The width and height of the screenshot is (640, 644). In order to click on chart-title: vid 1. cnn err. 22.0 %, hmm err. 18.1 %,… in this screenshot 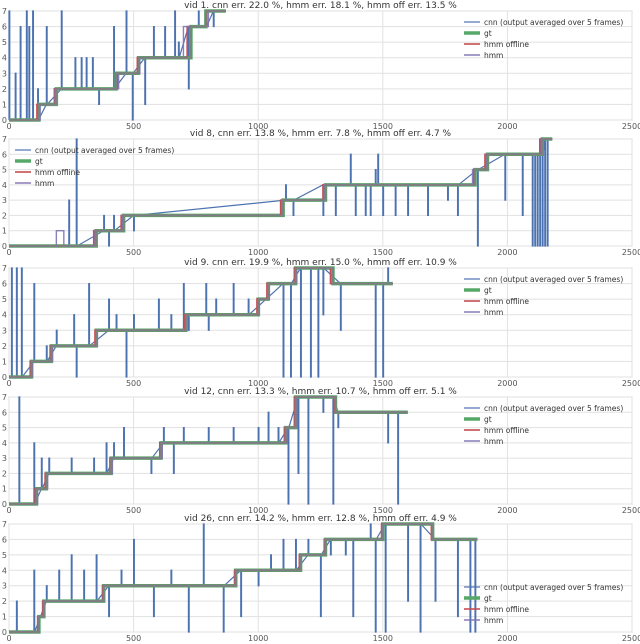, I will do `click(320, 6)`.